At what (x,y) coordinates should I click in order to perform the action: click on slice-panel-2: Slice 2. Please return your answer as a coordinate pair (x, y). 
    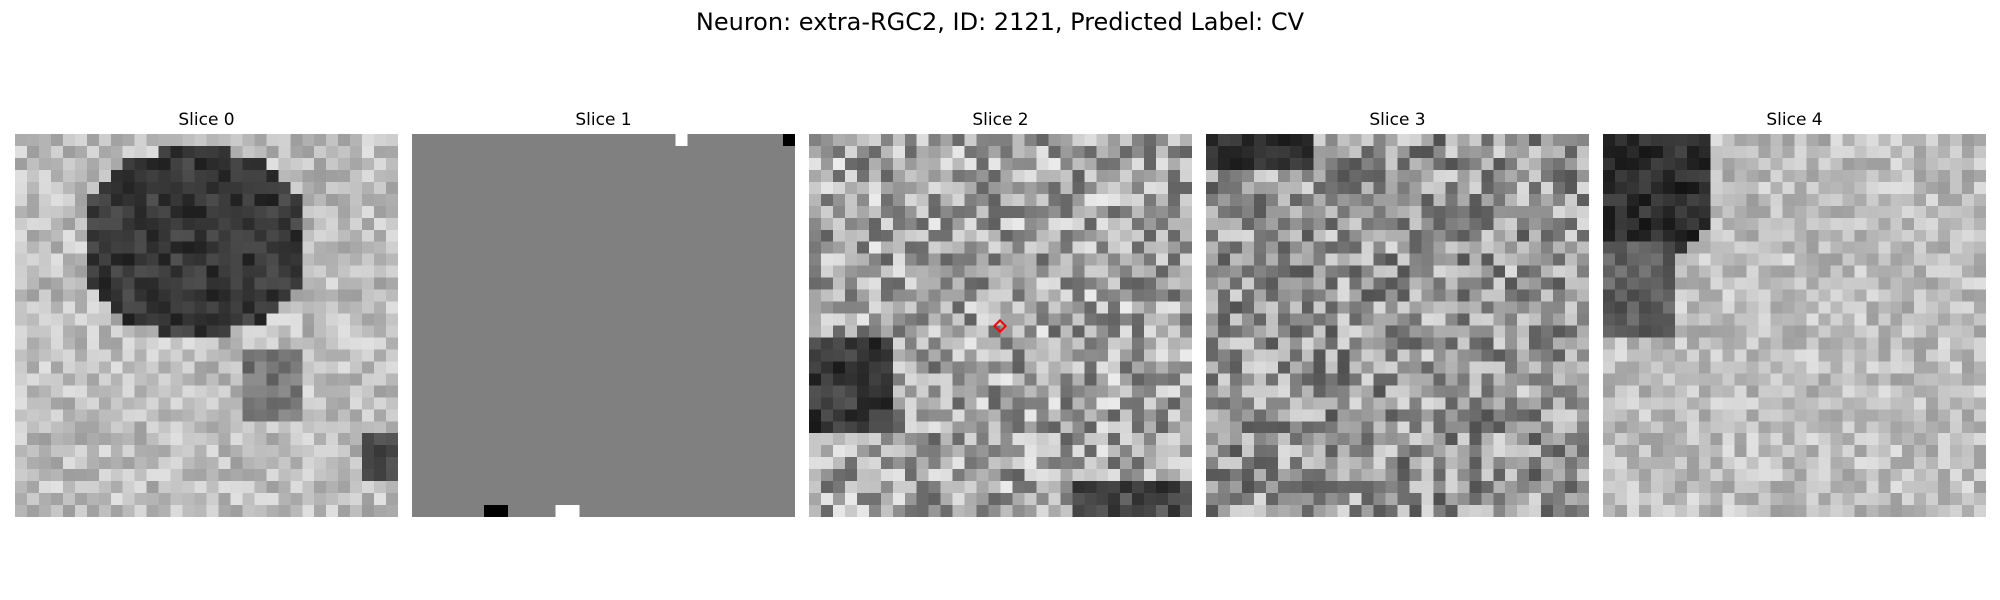
    Looking at the image, I should click on (1000, 313).